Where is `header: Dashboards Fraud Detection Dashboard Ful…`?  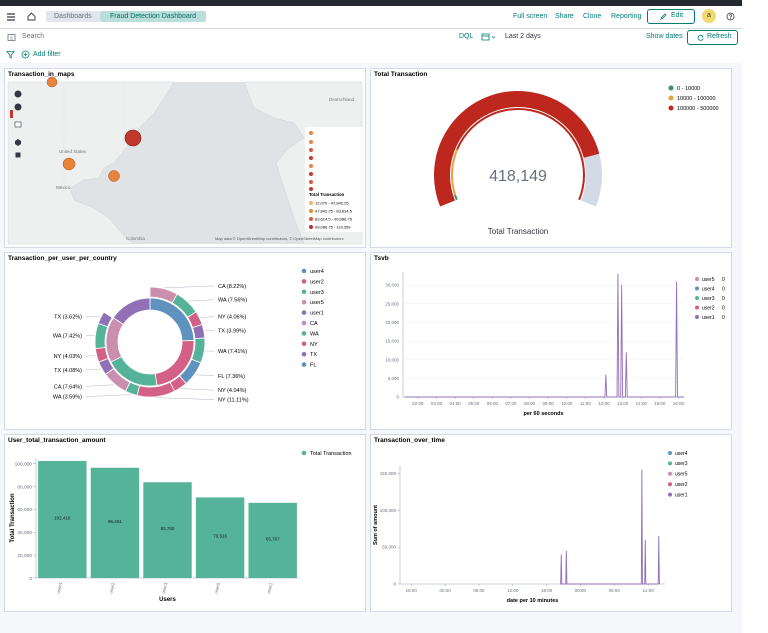 header: Dashboards Fraud Detection Dashboard Ful… is located at coordinates (371, 17).